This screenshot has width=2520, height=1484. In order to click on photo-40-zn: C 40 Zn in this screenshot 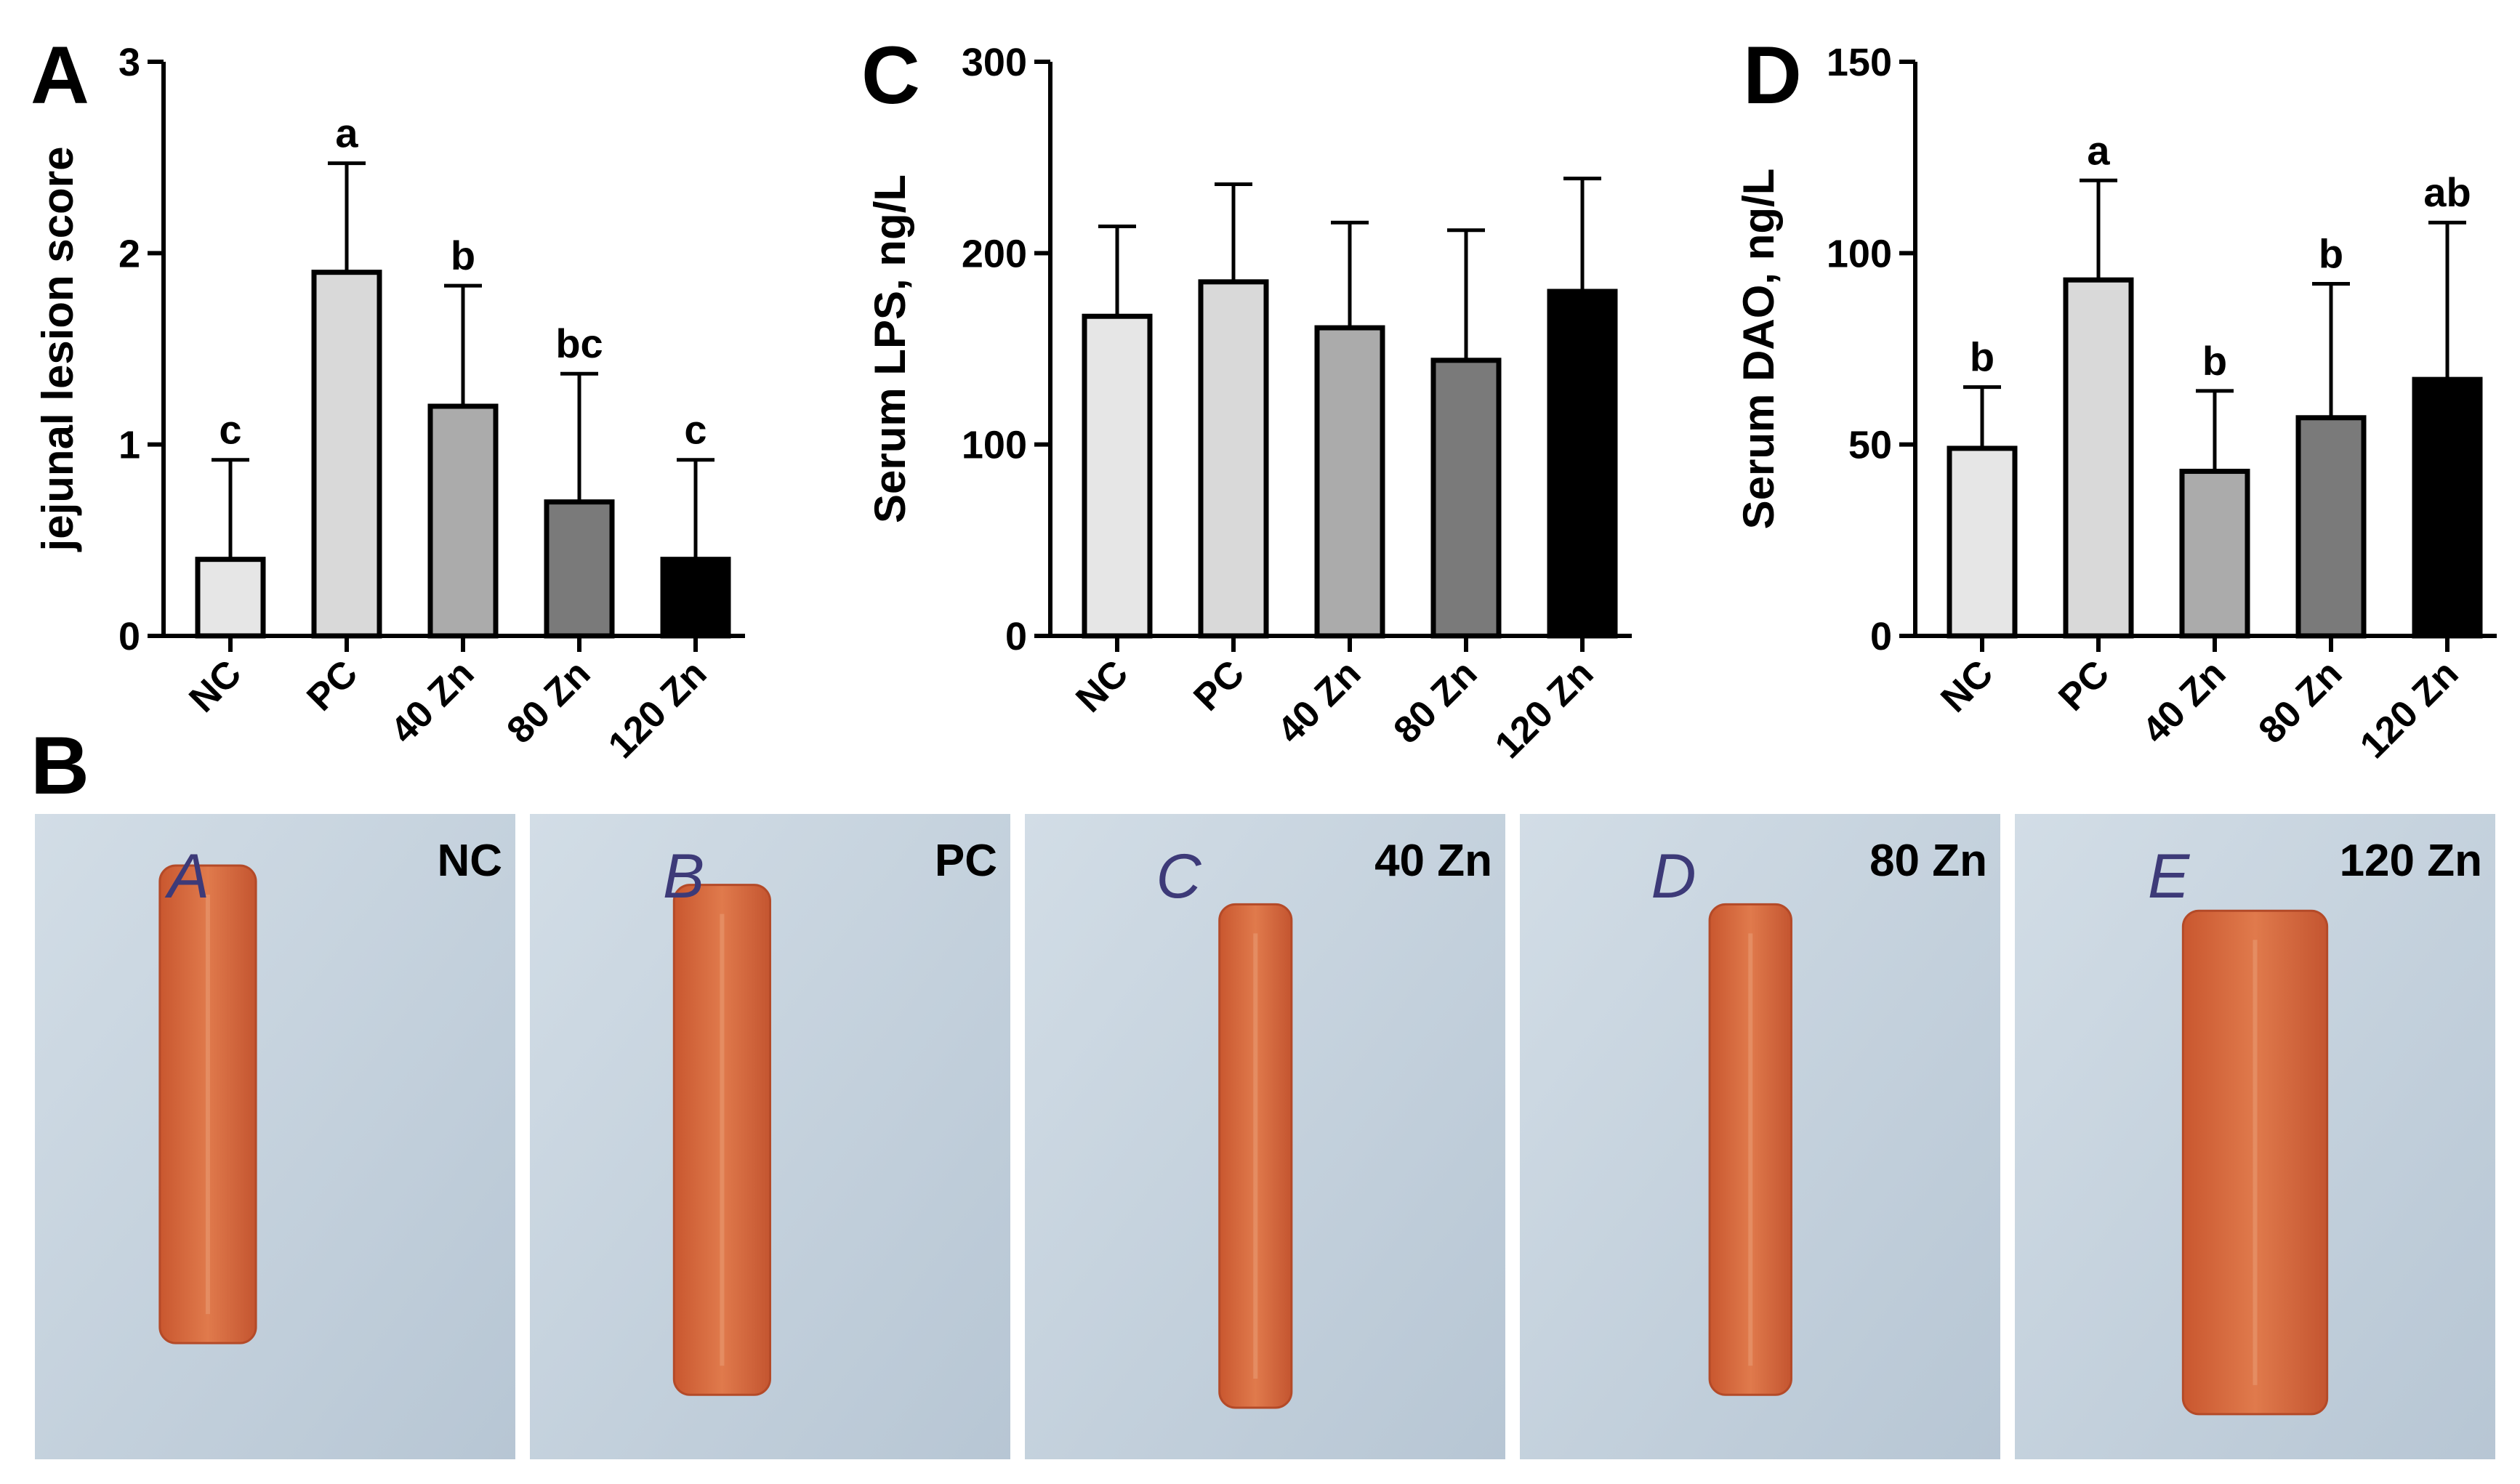, I will do `click(1265, 1136)`.